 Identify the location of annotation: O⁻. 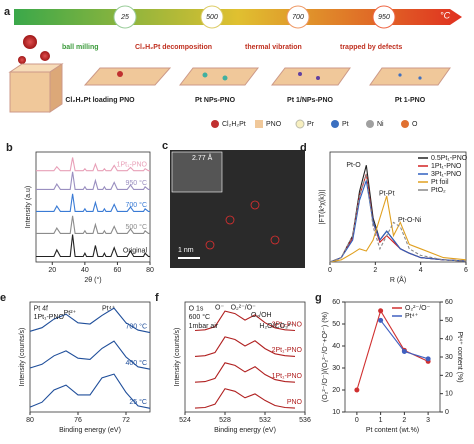
(219, 307).